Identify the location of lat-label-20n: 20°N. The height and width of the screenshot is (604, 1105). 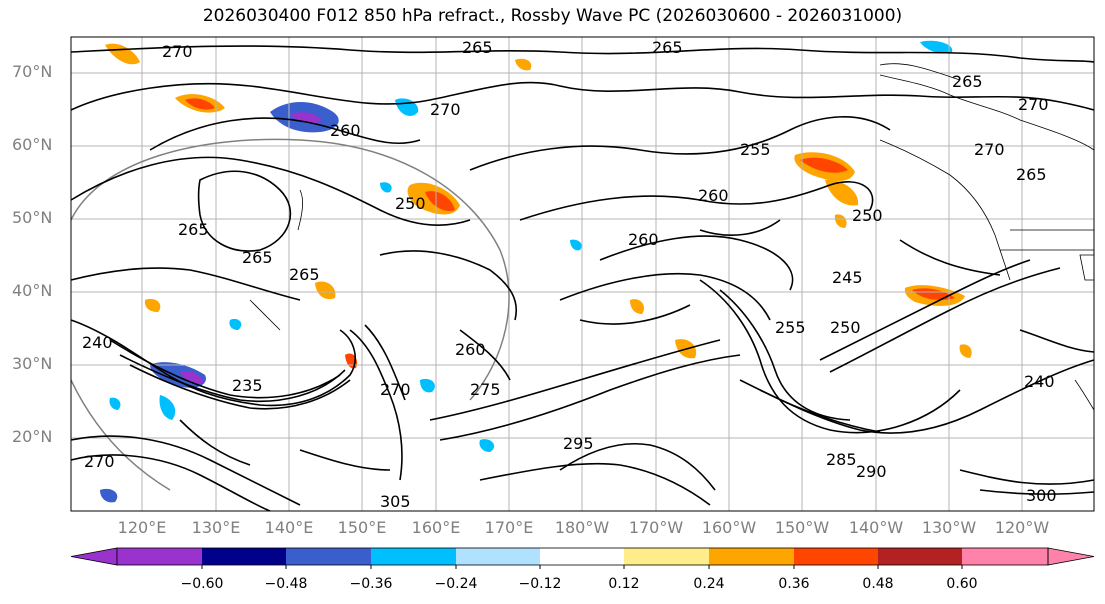
(32, 436).